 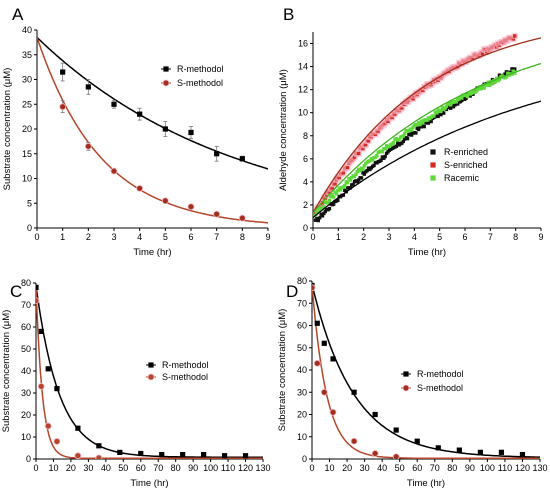 What do you see at coordinates (141, 468) in the screenshot?
I see `x-tick-label: 60` at bounding box center [141, 468].